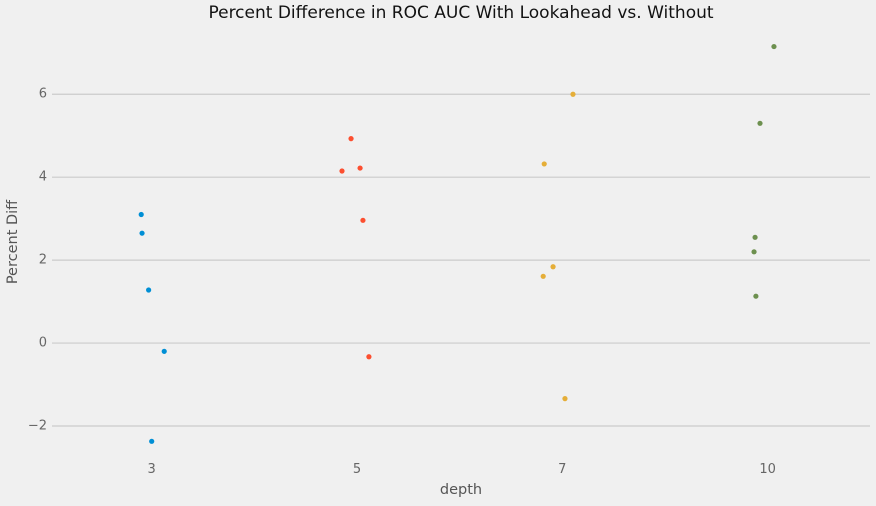 The image size is (876, 506). I want to click on y-tick-label: 0, so click(42, 343).